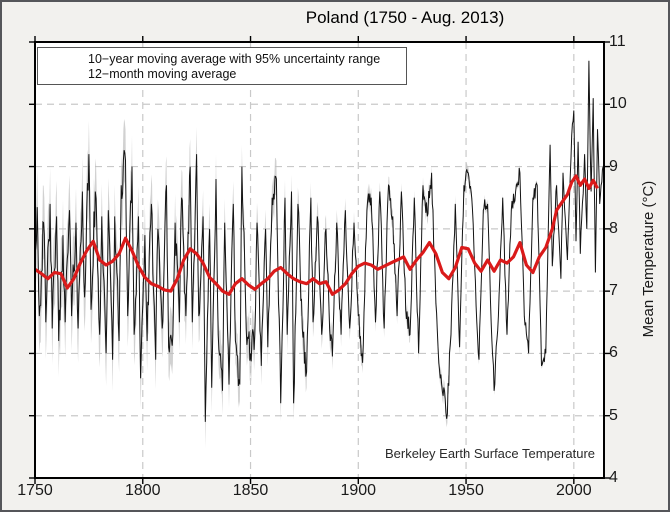 The height and width of the screenshot is (512, 670). What do you see at coordinates (466, 490) in the screenshot?
I see `x-tick-label: 1950` at bounding box center [466, 490].